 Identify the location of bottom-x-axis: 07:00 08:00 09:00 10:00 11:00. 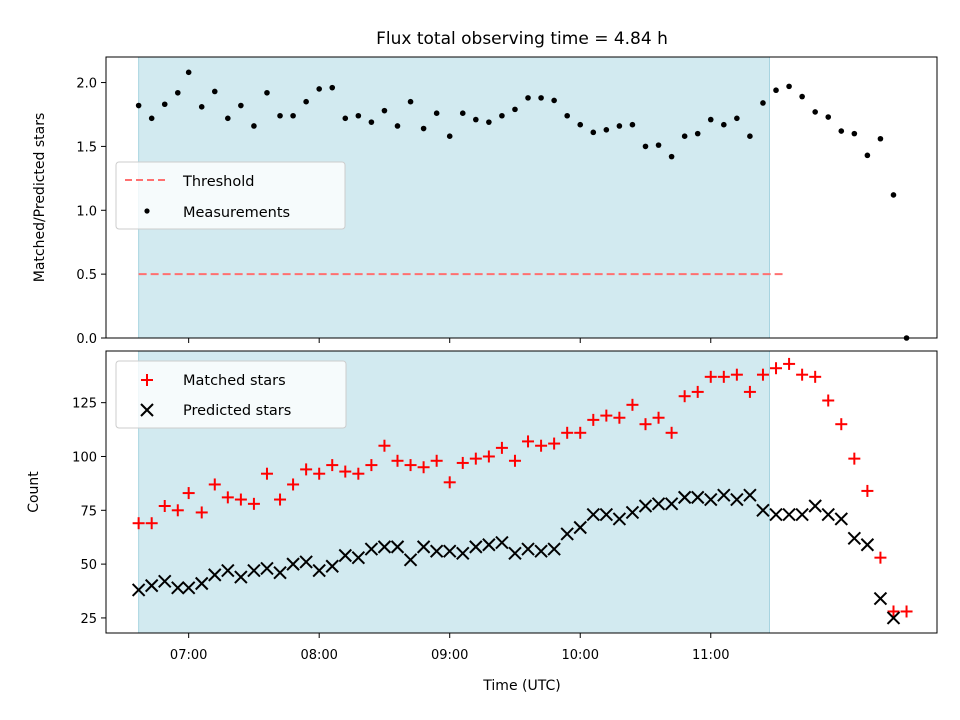
(449, 648).